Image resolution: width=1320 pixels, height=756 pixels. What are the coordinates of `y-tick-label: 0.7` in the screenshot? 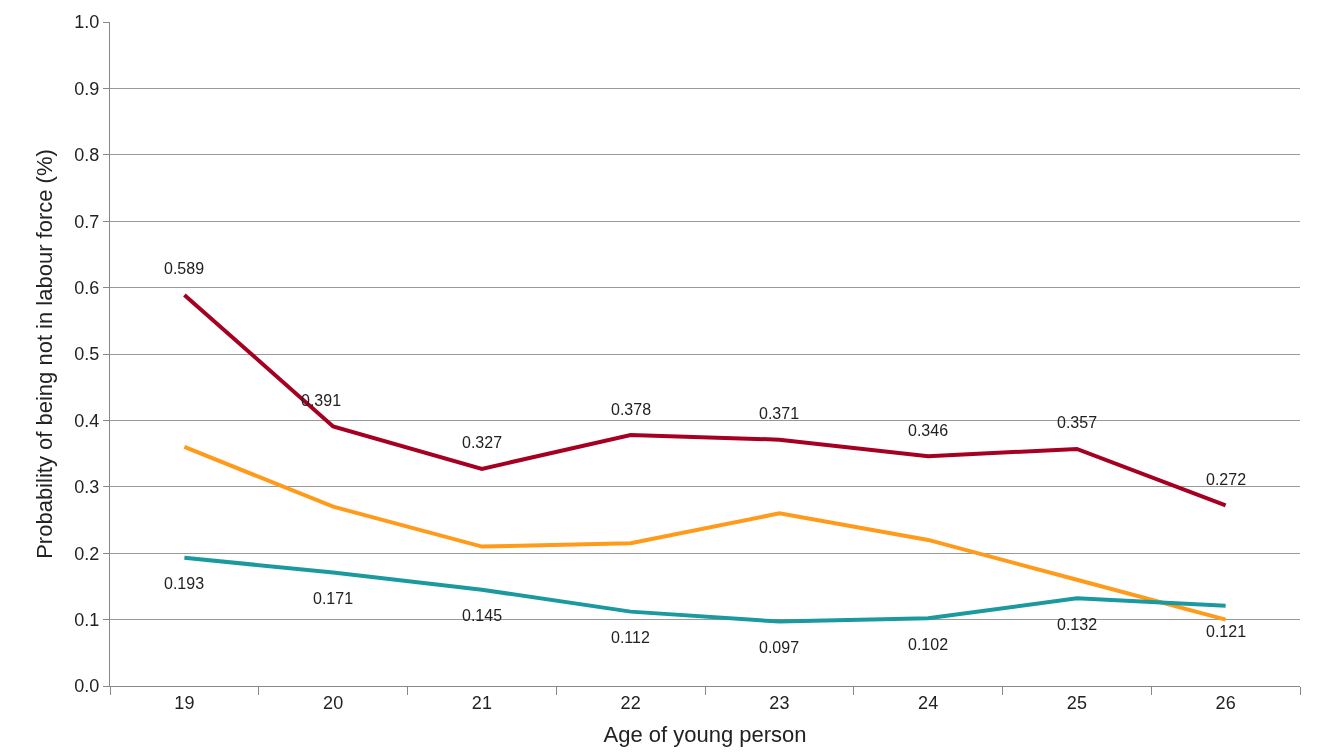 It's located at (87, 221).